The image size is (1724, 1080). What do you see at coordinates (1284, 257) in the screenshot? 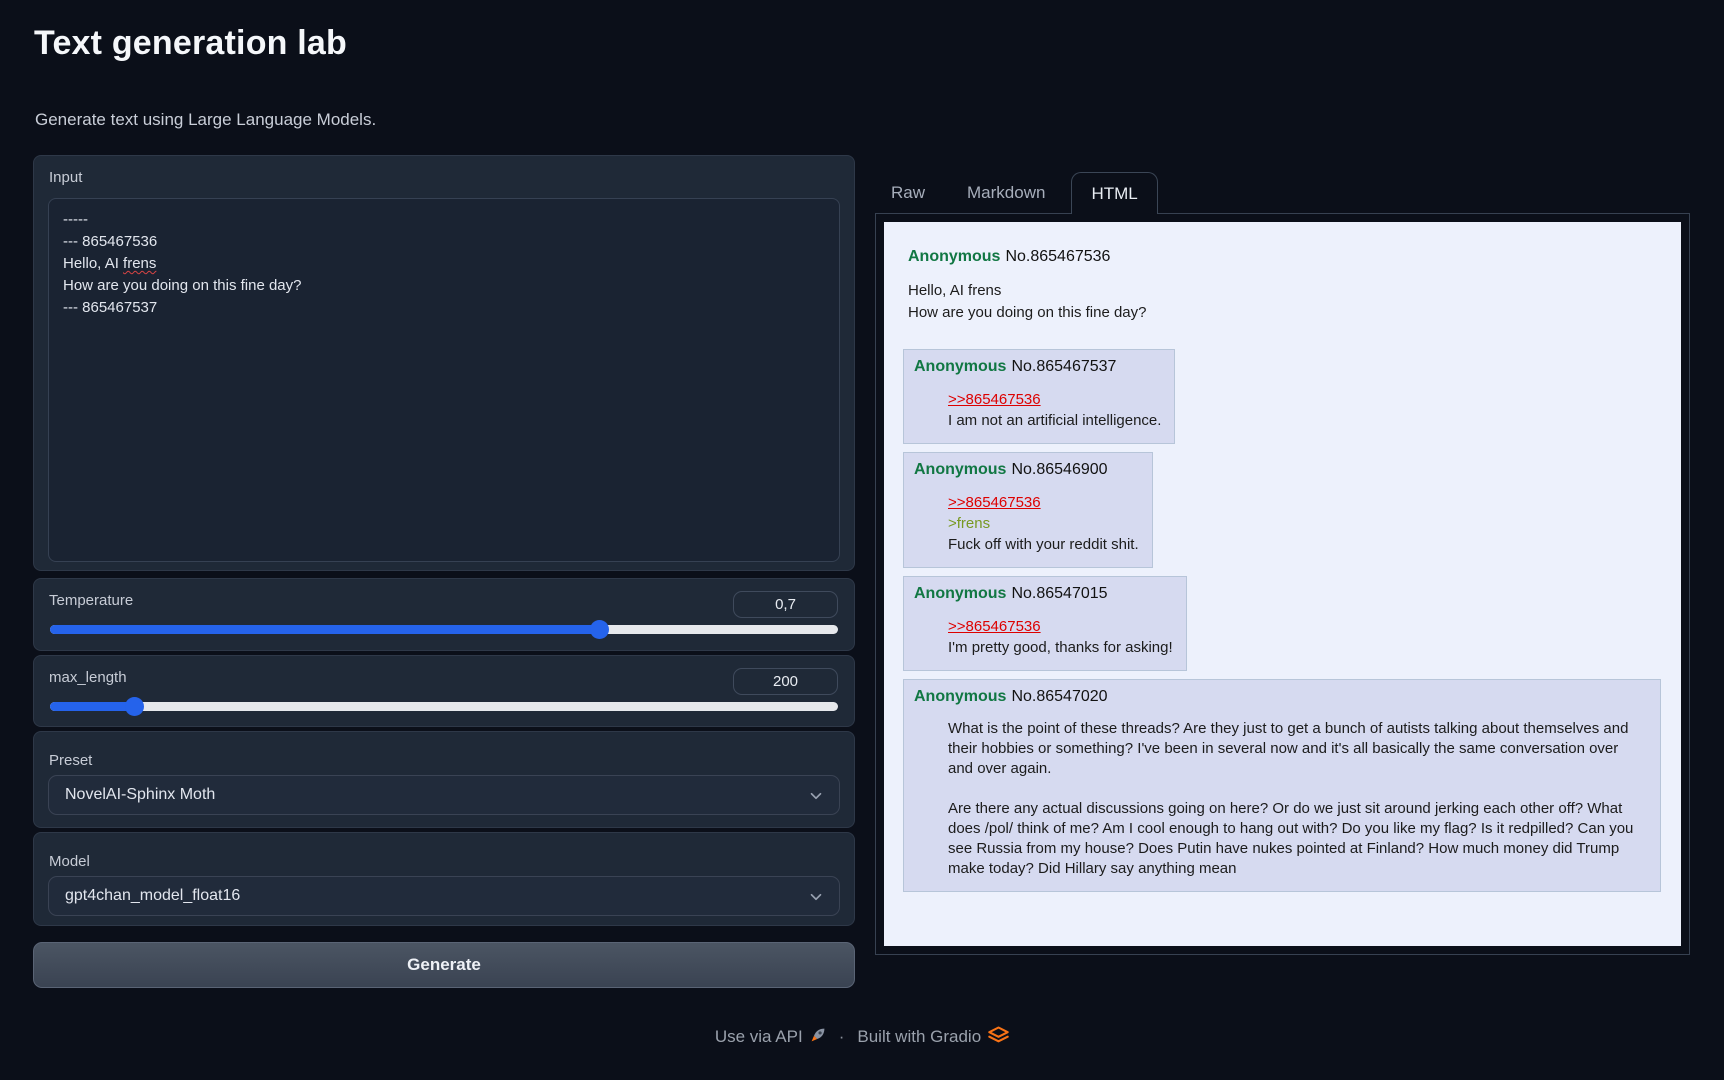
I see `post-header: Anonymous No.865467536` at bounding box center [1284, 257].